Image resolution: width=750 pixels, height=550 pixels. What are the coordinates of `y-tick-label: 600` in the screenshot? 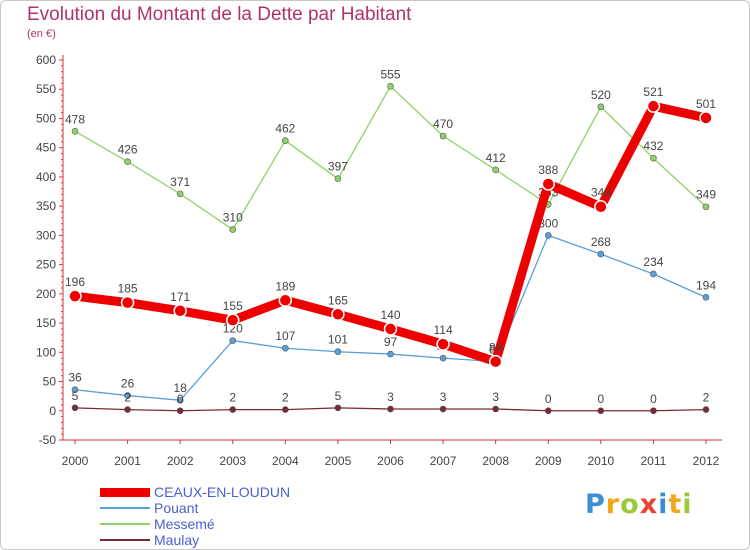 It's located at (46, 60).